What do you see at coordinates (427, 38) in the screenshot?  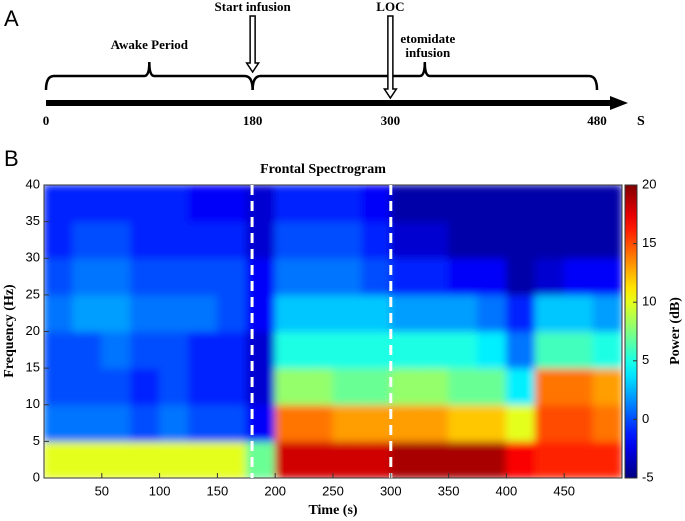 I see `period-label: etomidate` at bounding box center [427, 38].